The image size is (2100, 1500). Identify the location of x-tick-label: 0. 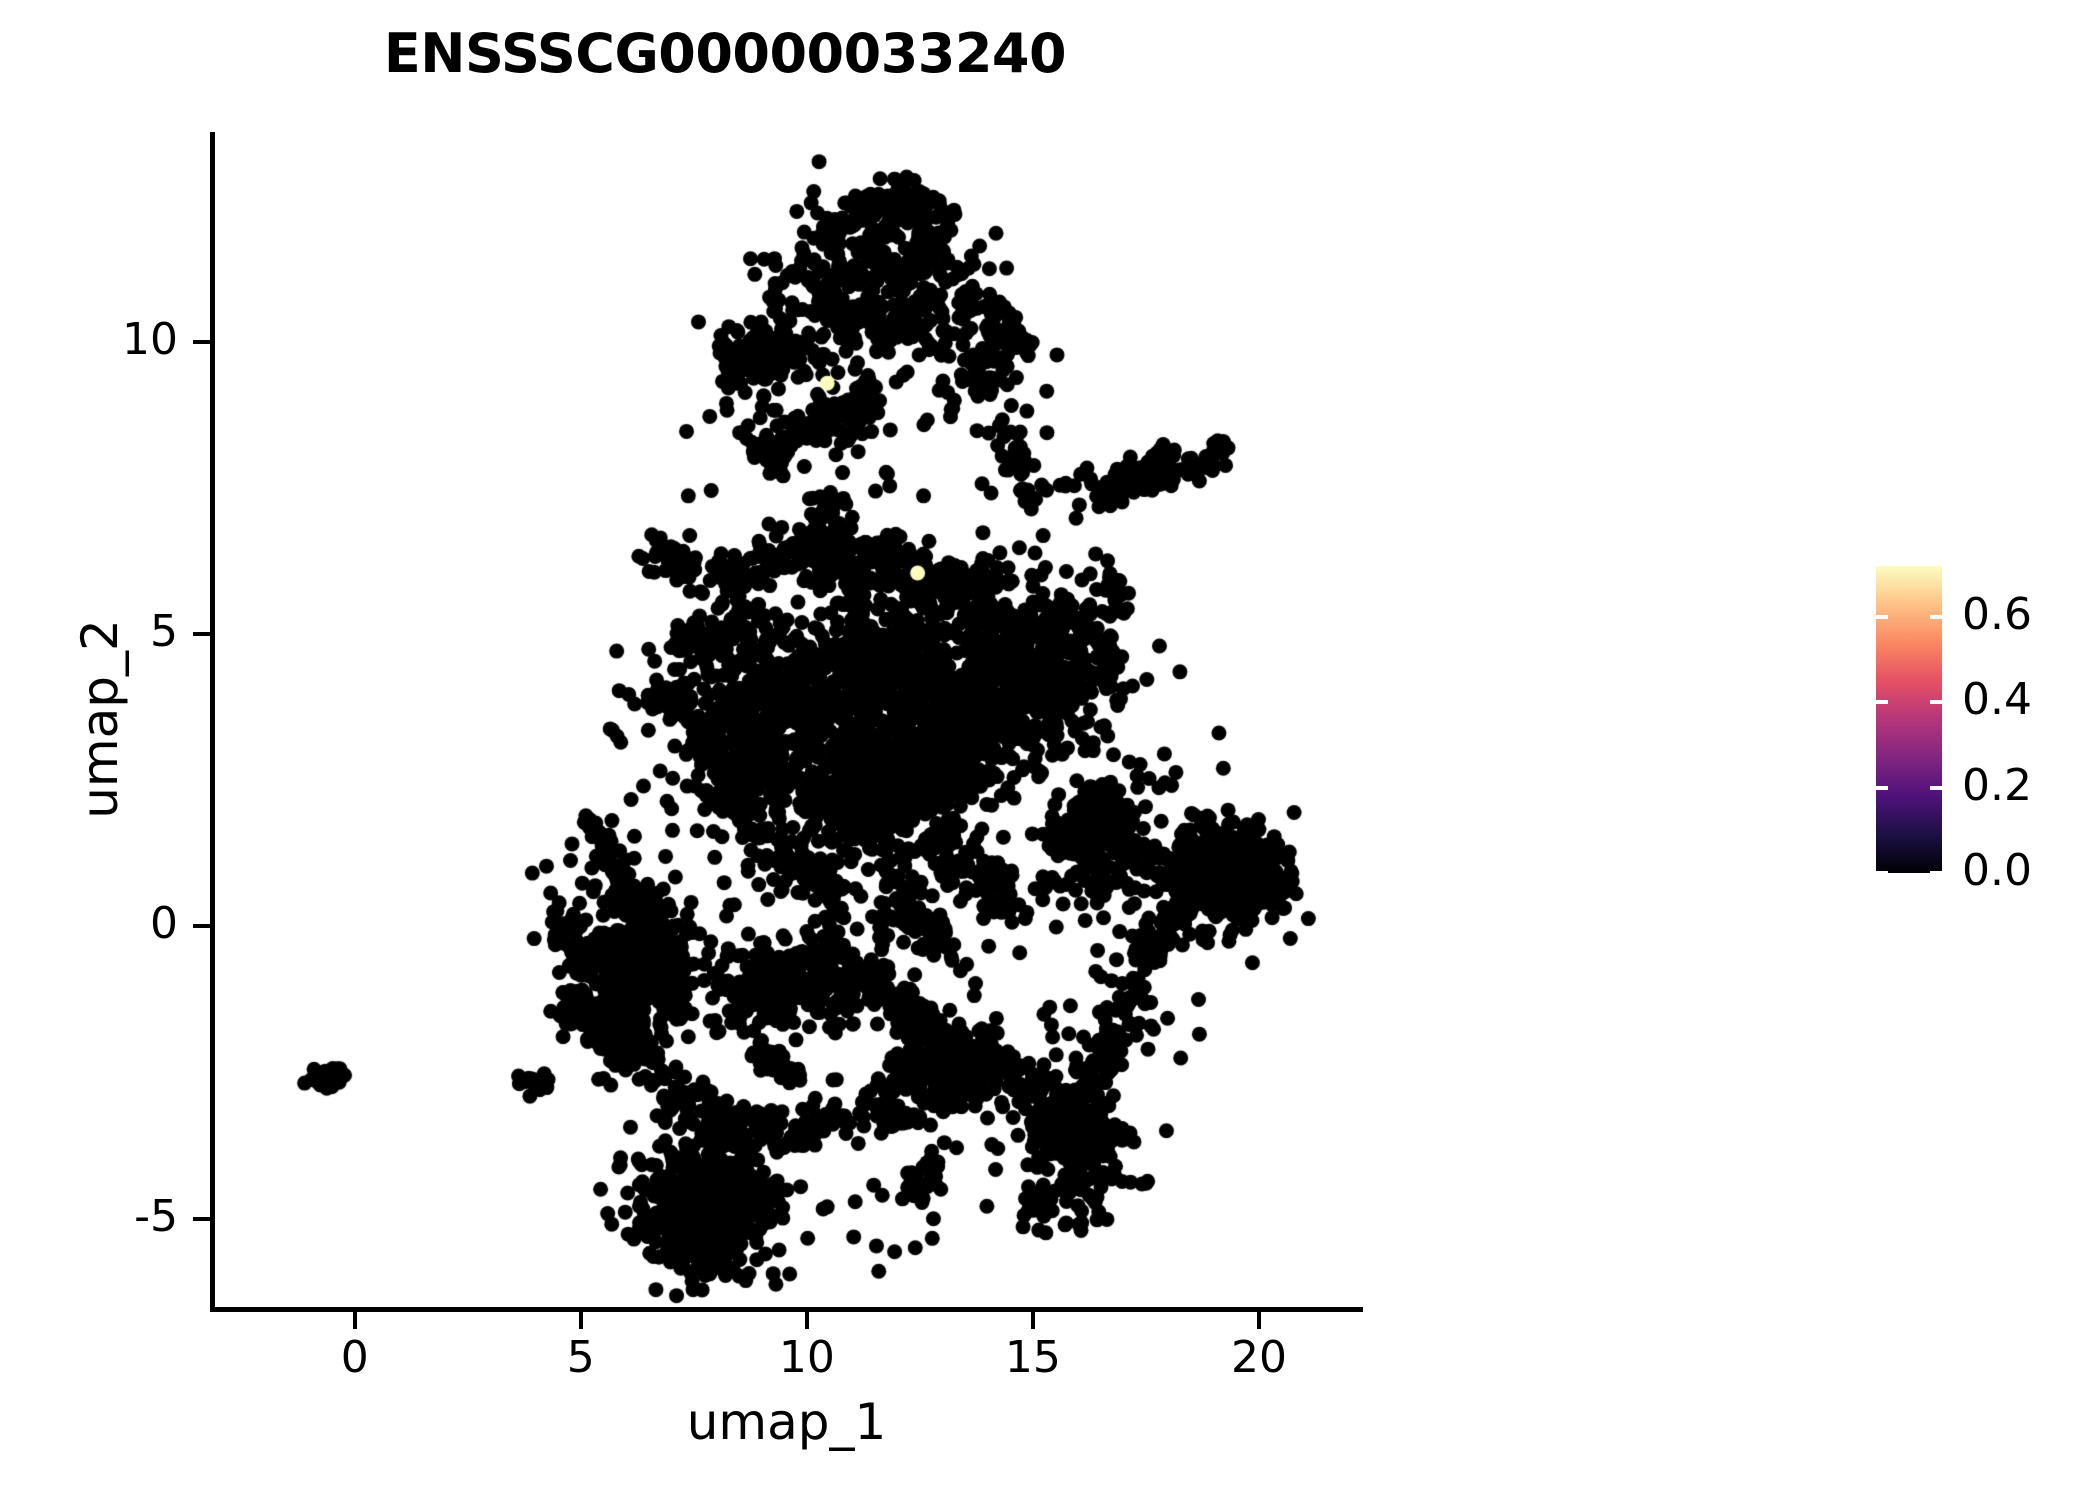
(354, 1357).